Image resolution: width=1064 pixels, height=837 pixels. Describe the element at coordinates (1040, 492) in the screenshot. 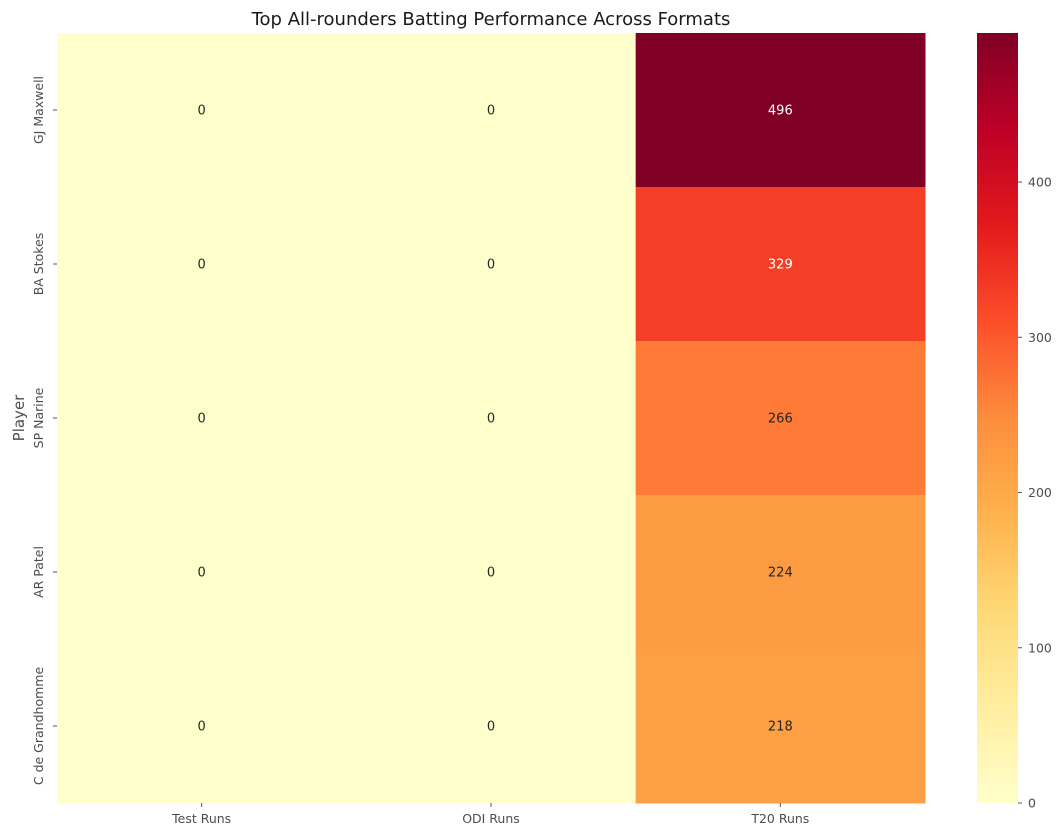

I see `colorbar-tick-label: 200` at that location.